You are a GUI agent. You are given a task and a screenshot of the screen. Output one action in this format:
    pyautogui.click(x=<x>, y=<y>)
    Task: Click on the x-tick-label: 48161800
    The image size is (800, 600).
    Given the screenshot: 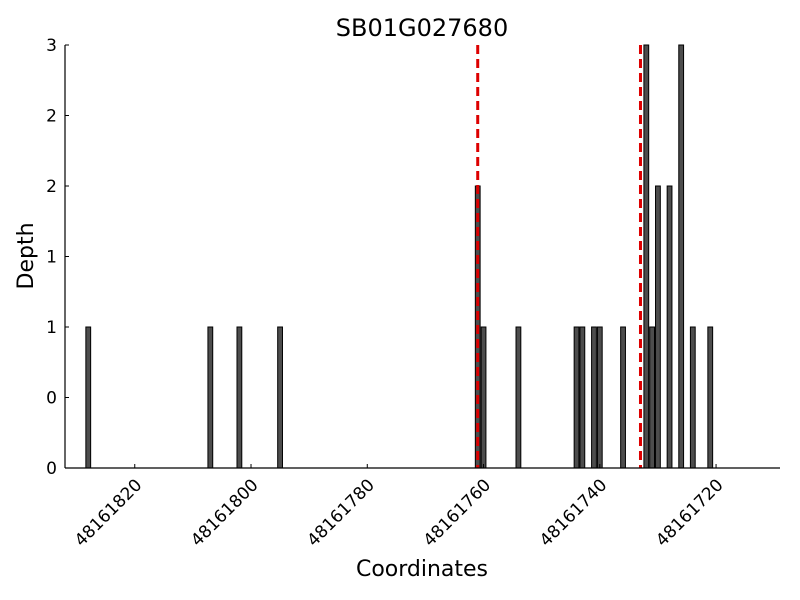 What is the action you would take?
    pyautogui.click(x=224, y=512)
    